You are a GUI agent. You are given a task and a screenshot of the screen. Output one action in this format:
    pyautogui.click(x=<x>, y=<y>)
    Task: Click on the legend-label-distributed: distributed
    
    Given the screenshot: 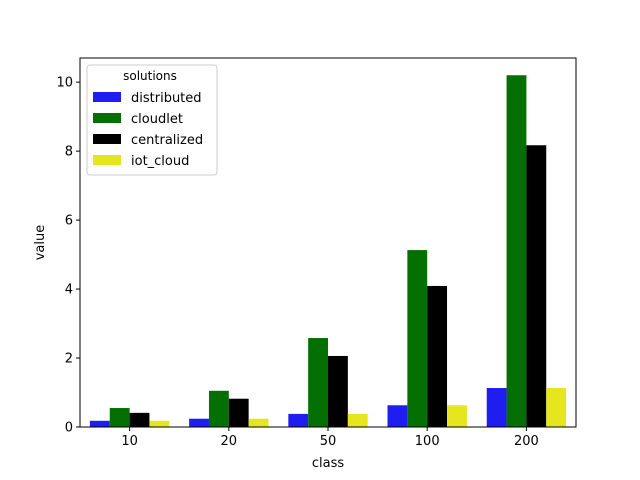 What is the action you would take?
    pyautogui.click(x=166, y=98)
    